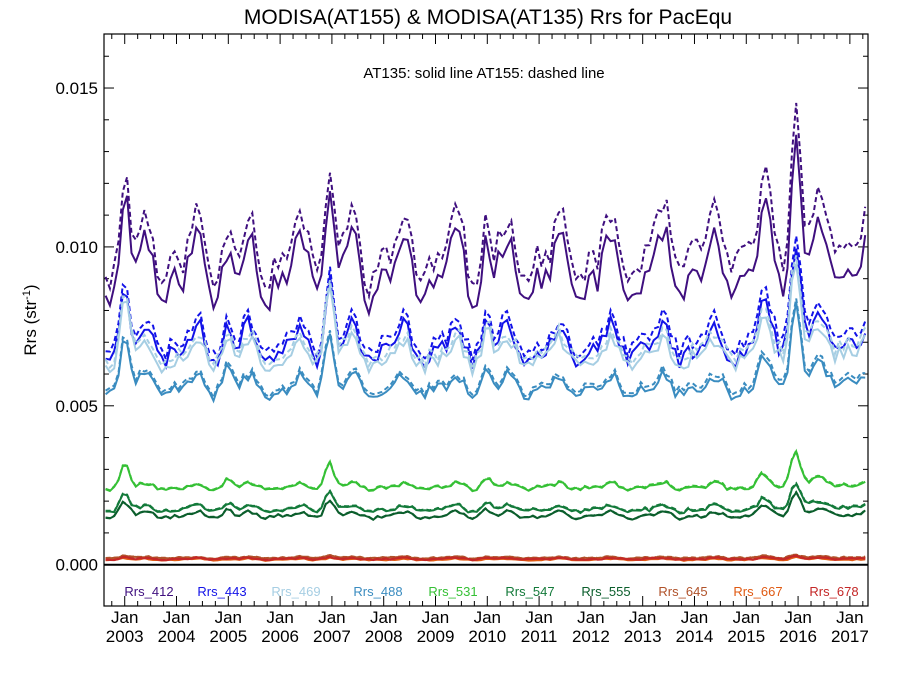 The height and width of the screenshot is (675, 900). Describe the element at coordinates (850, 636) in the screenshot. I see `x-tick-year: 2017` at that location.